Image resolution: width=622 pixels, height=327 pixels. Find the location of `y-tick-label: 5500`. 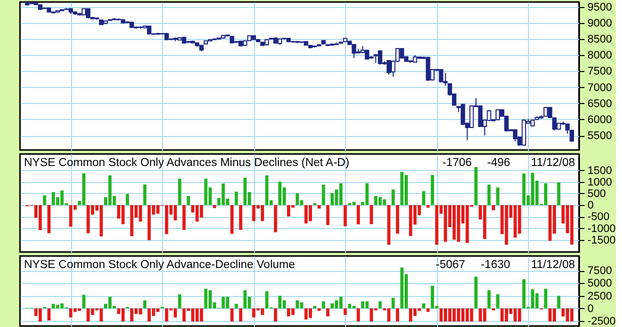

y-tick-label: 5500 is located at coordinates (600, 136).